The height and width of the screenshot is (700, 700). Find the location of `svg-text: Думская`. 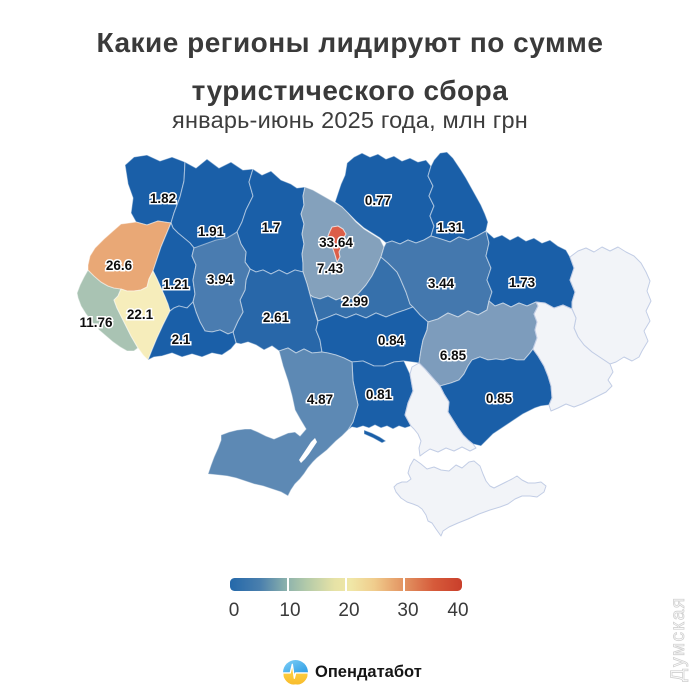

svg-text: Думская is located at coordinates (678, 638).